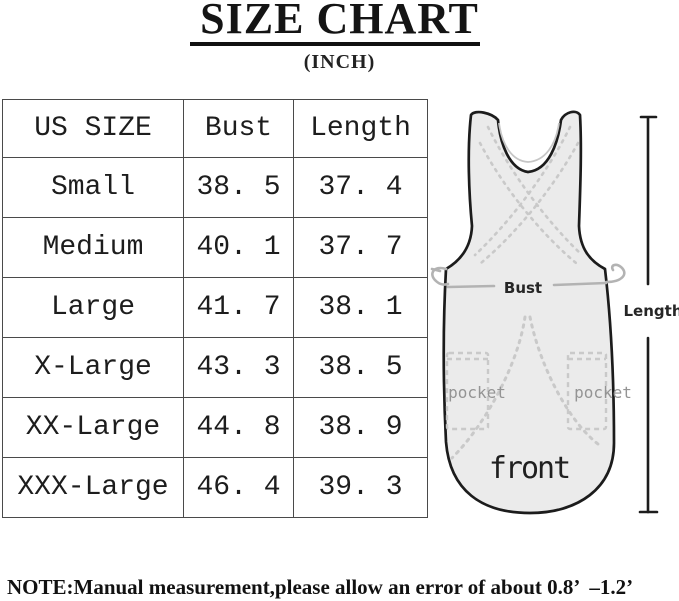 The height and width of the screenshot is (601, 679). I want to click on table-row: Small 38. 5 37. 4, so click(215, 187).